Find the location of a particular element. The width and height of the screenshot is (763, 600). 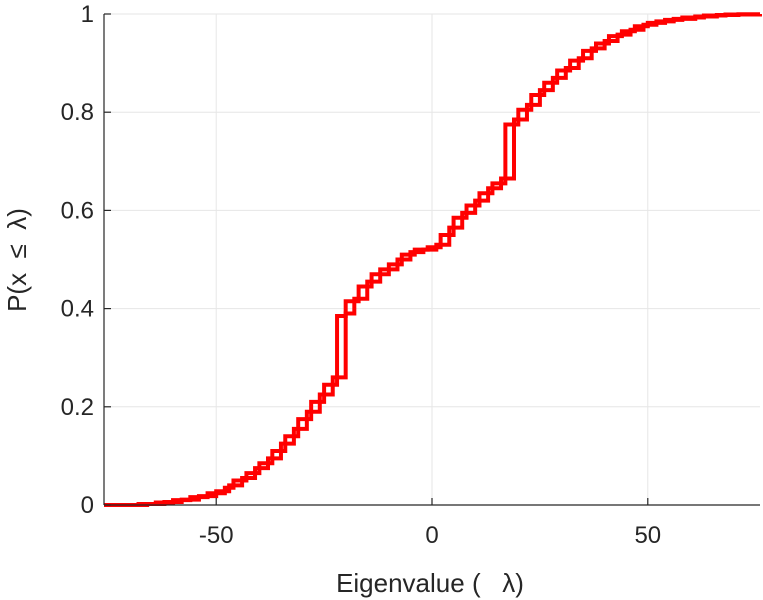

y-tick-label: 0.4 is located at coordinates (77, 309).